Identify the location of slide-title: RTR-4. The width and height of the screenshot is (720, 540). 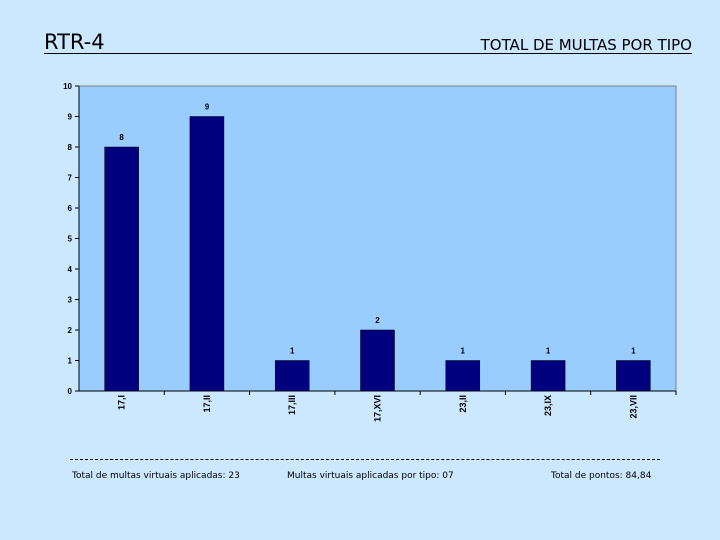
(74, 42).